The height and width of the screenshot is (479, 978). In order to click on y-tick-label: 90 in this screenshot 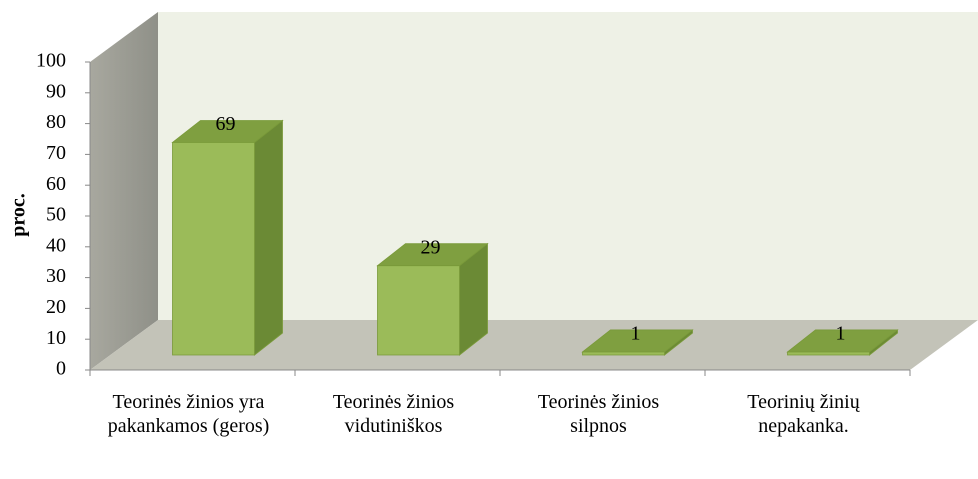, I will do `click(56, 91)`.